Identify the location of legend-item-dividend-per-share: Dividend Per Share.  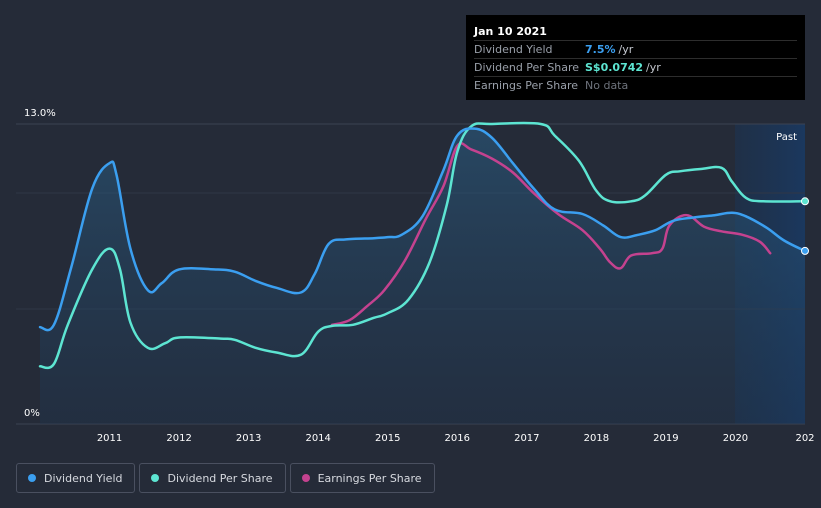
(212, 478).